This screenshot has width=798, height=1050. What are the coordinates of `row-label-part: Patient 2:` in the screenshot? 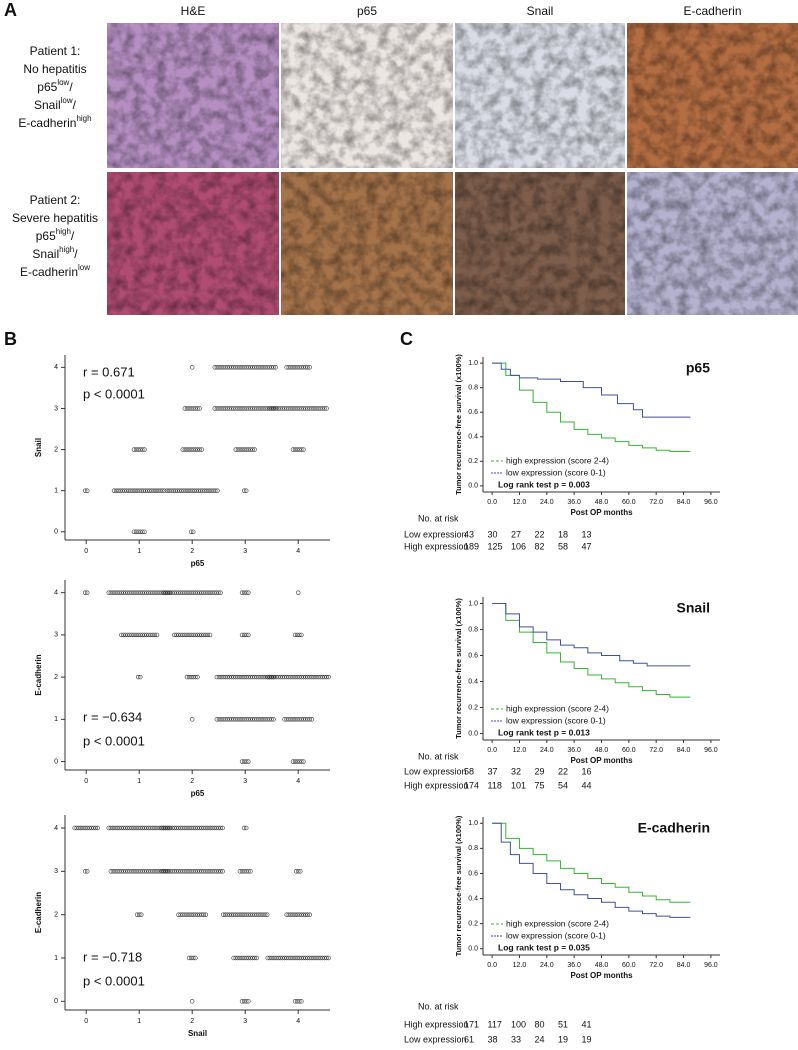 It's located at (55, 200).